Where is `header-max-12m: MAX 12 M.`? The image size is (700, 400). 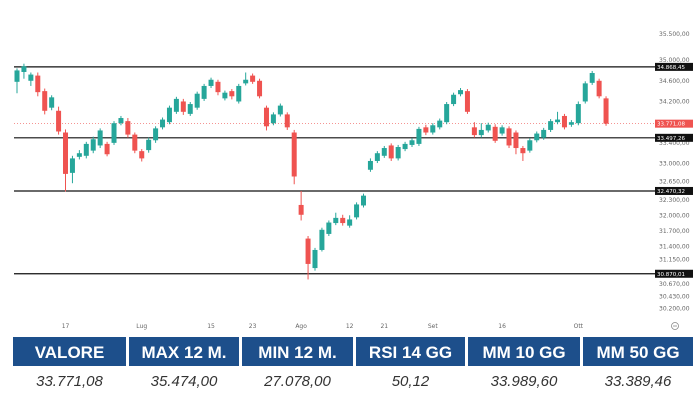 header-max-12m: MAX 12 M. is located at coordinates (185, 351).